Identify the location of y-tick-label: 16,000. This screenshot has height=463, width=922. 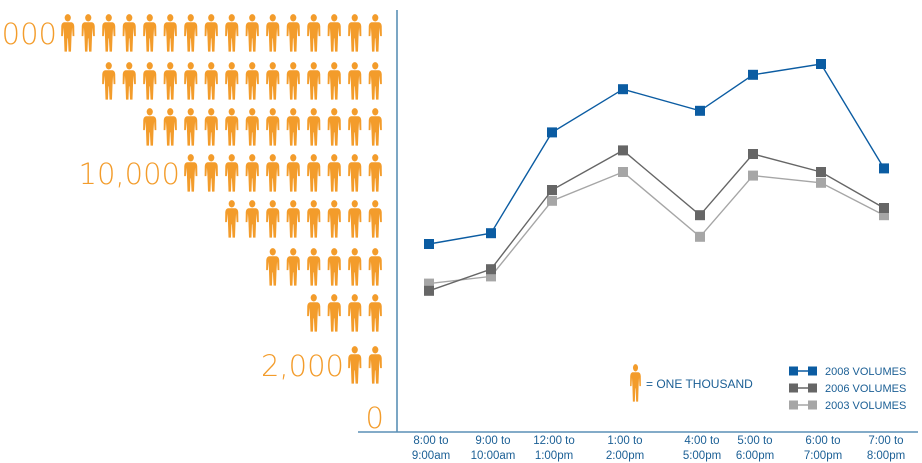
(28, 34).